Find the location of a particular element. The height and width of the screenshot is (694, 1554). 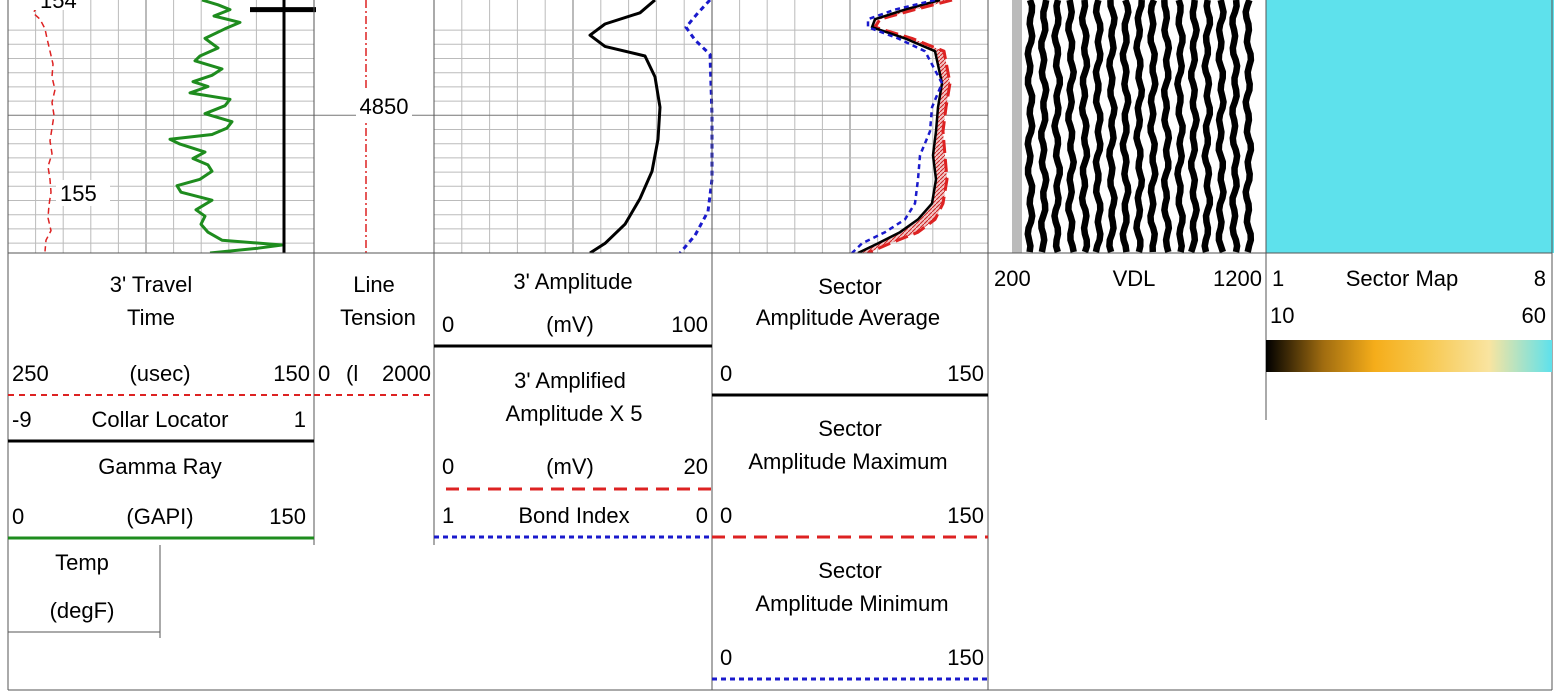

sector-map-fill is located at coordinates (1410, 126).